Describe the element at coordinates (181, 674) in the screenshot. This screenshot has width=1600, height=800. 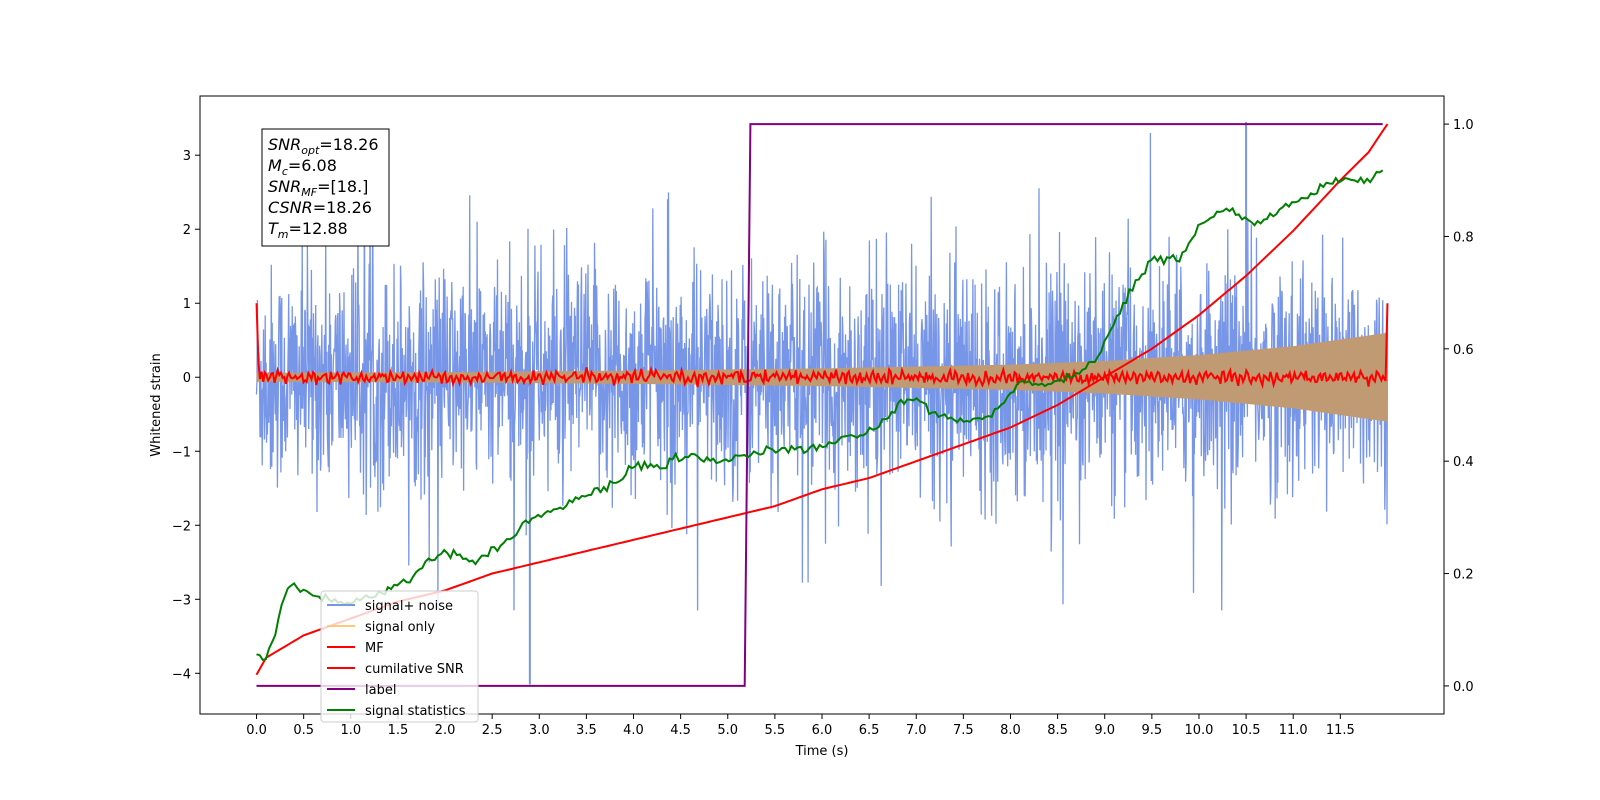
I see `y-tick-label: −4` at that location.